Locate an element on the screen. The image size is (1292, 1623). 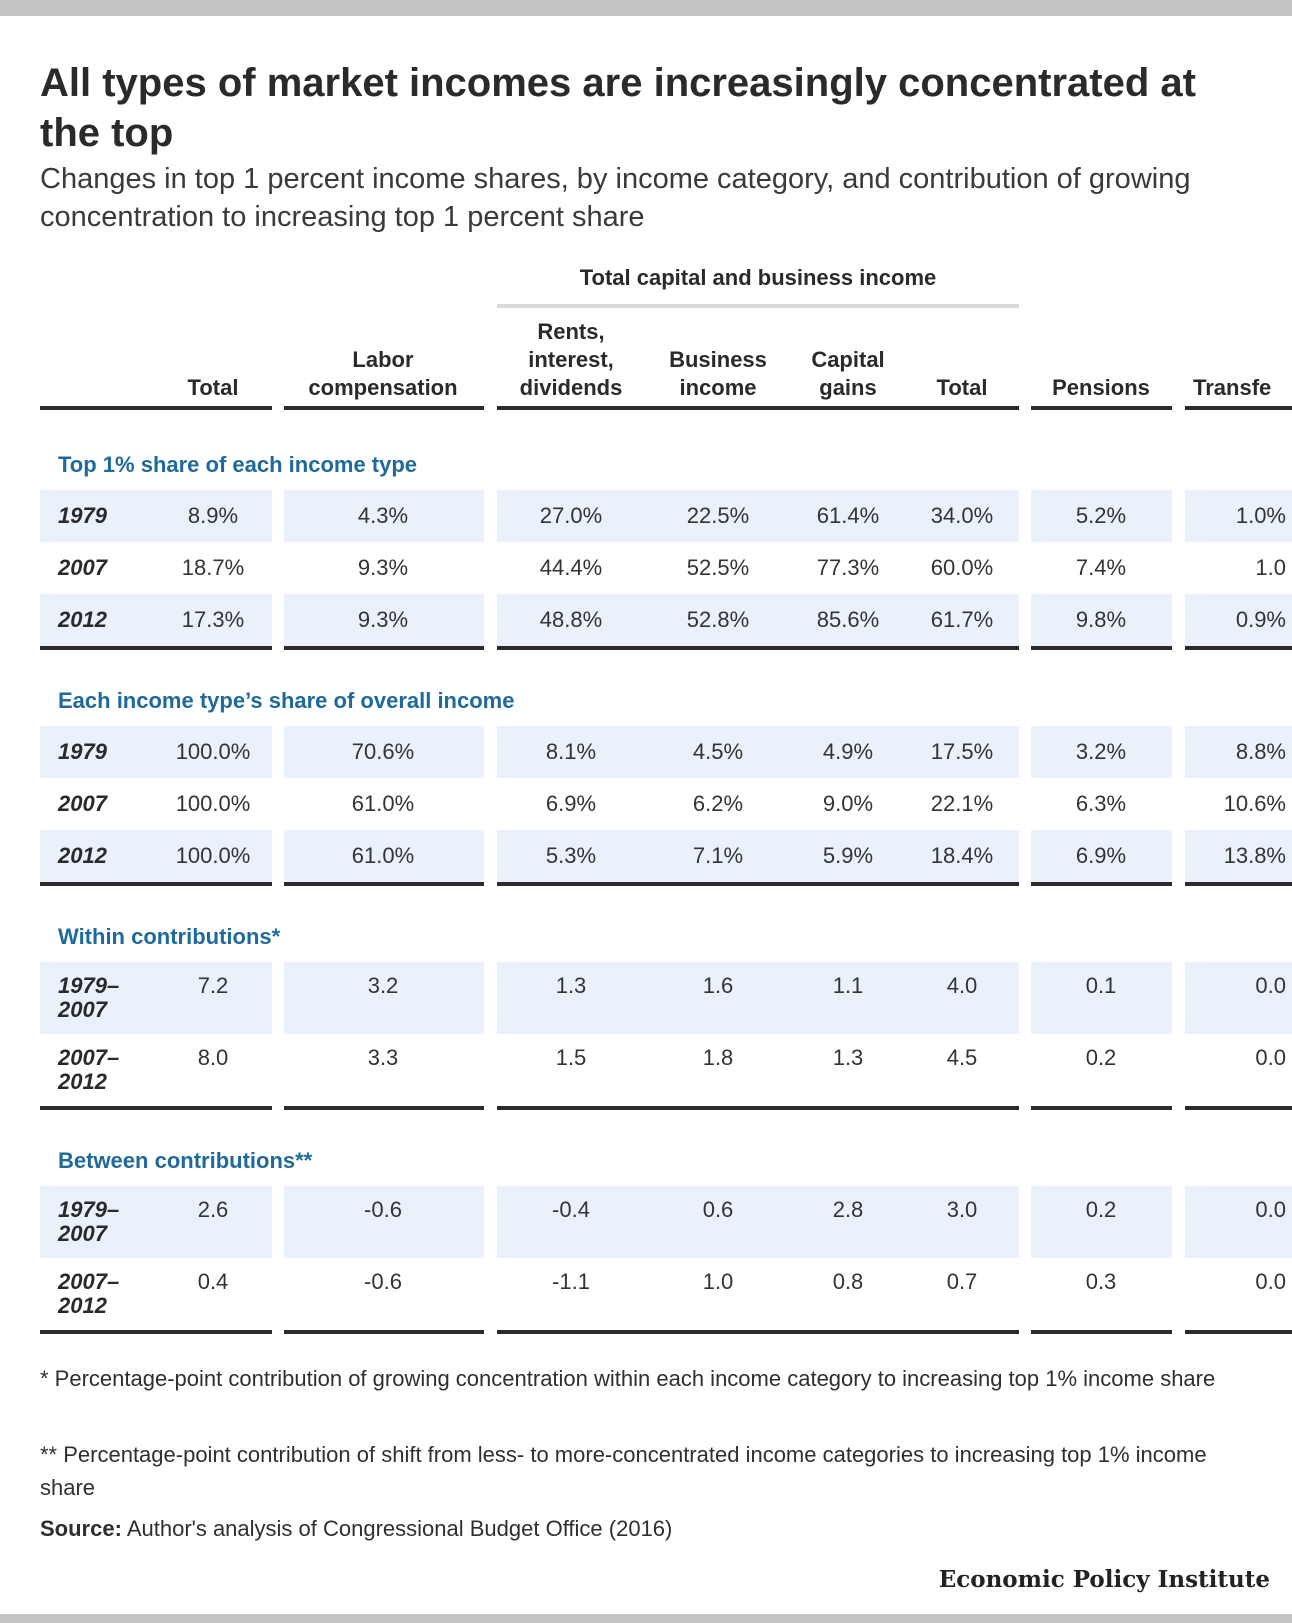
table-cell: 17.3% is located at coordinates (213, 619).